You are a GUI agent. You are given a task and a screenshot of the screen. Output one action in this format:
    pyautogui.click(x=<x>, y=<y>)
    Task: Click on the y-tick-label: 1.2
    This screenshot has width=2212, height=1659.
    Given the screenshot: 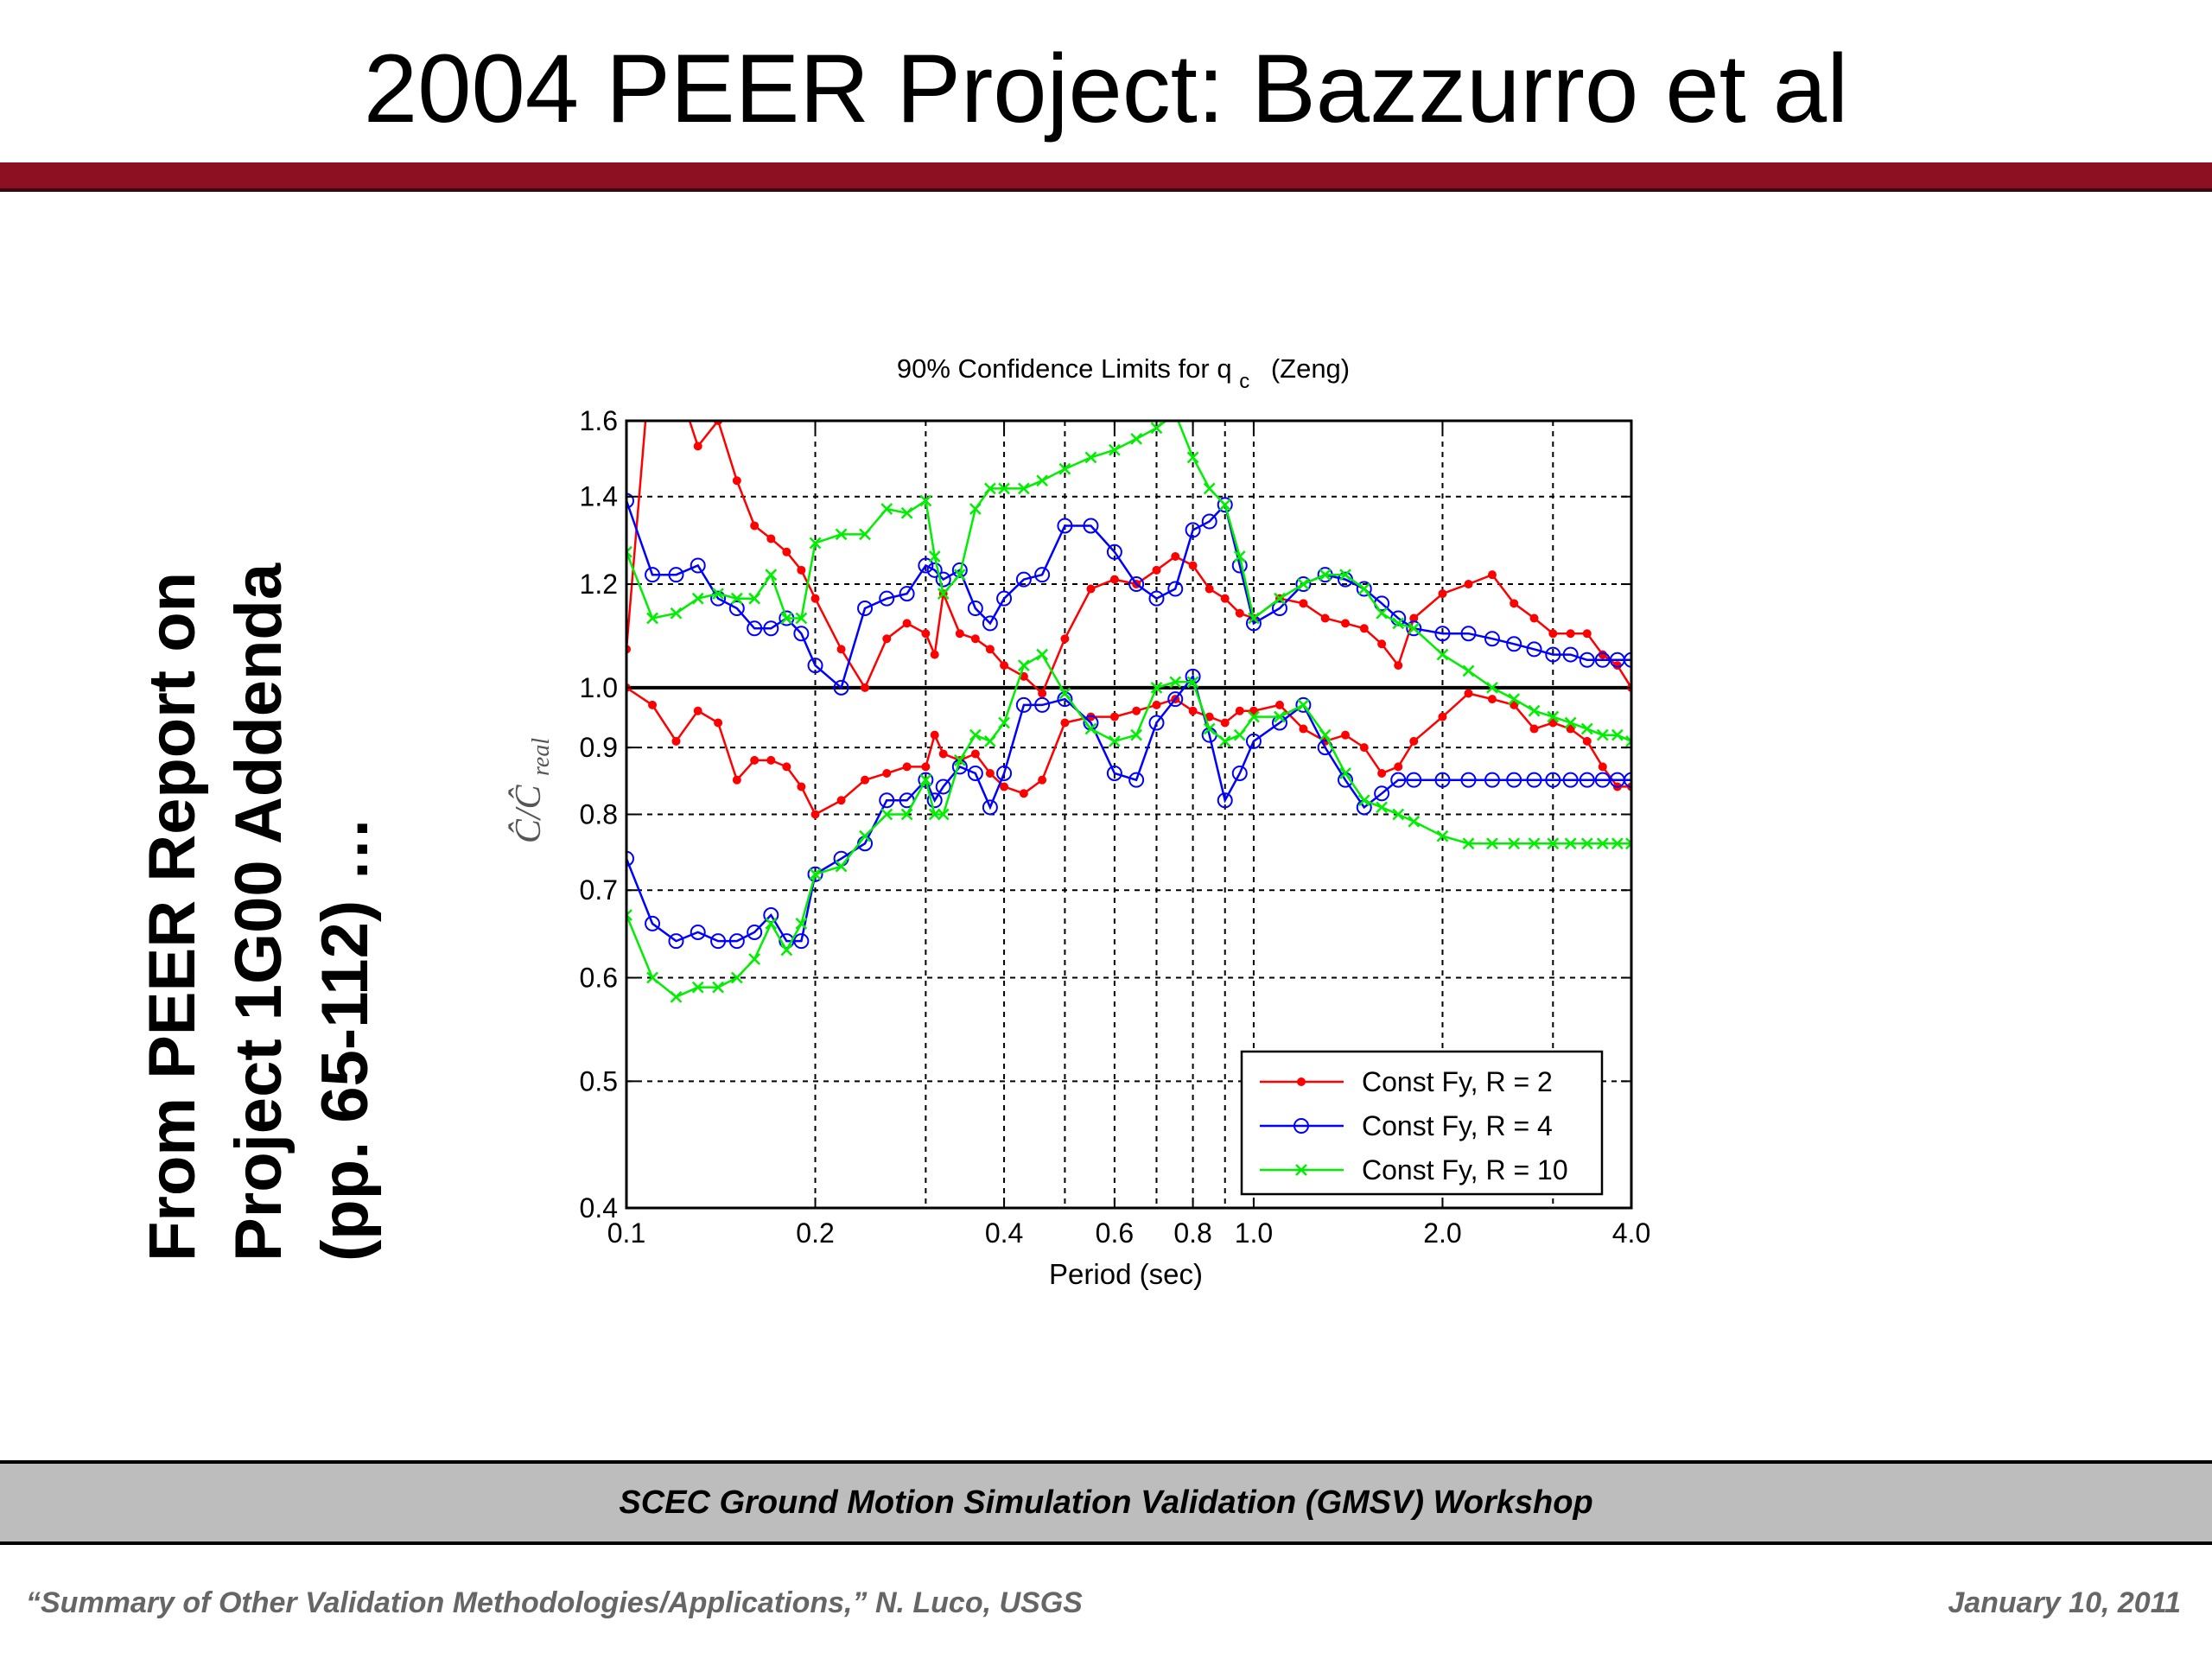 What is the action you would take?
    pyautogui.click(x=599, y=584)
    